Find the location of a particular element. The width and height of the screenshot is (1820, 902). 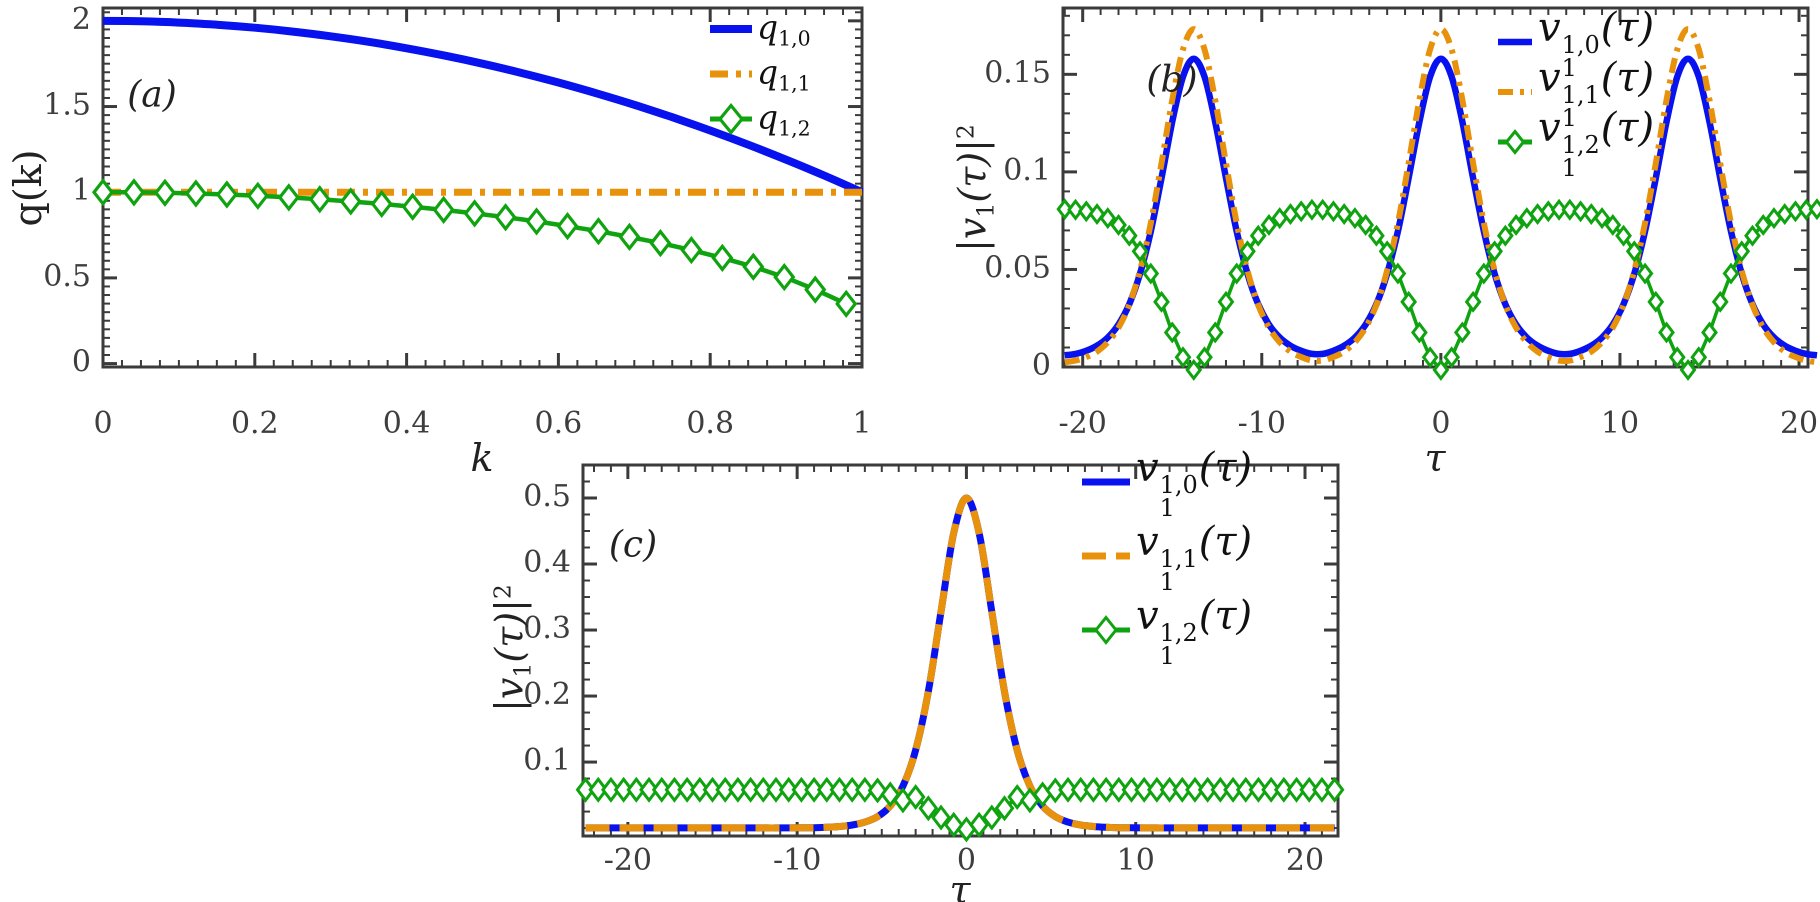

curve-a-q10 is located at coordinates (483, 106).